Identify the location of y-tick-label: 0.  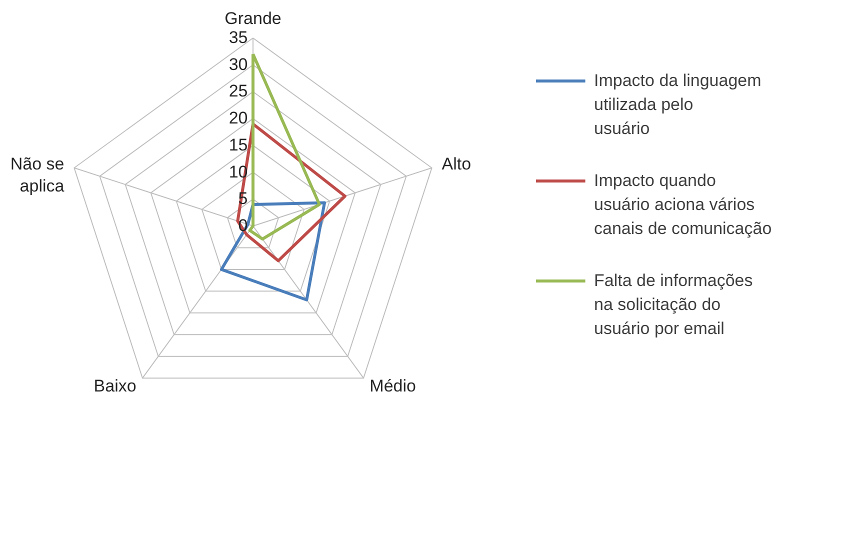
(243, 225).